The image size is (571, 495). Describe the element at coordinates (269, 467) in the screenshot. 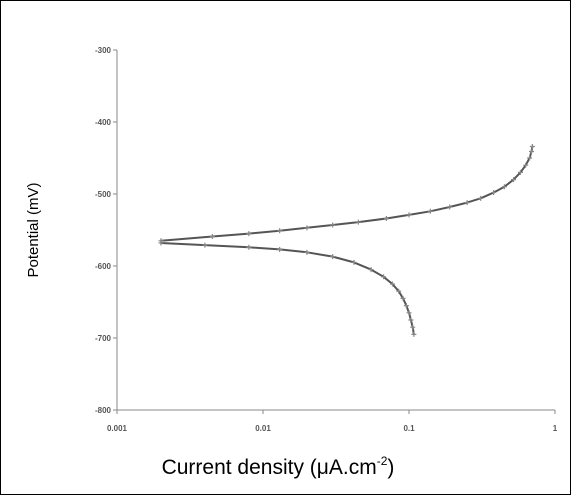

I see `x-axis-title-main: Current density (μA.cm` at that location.